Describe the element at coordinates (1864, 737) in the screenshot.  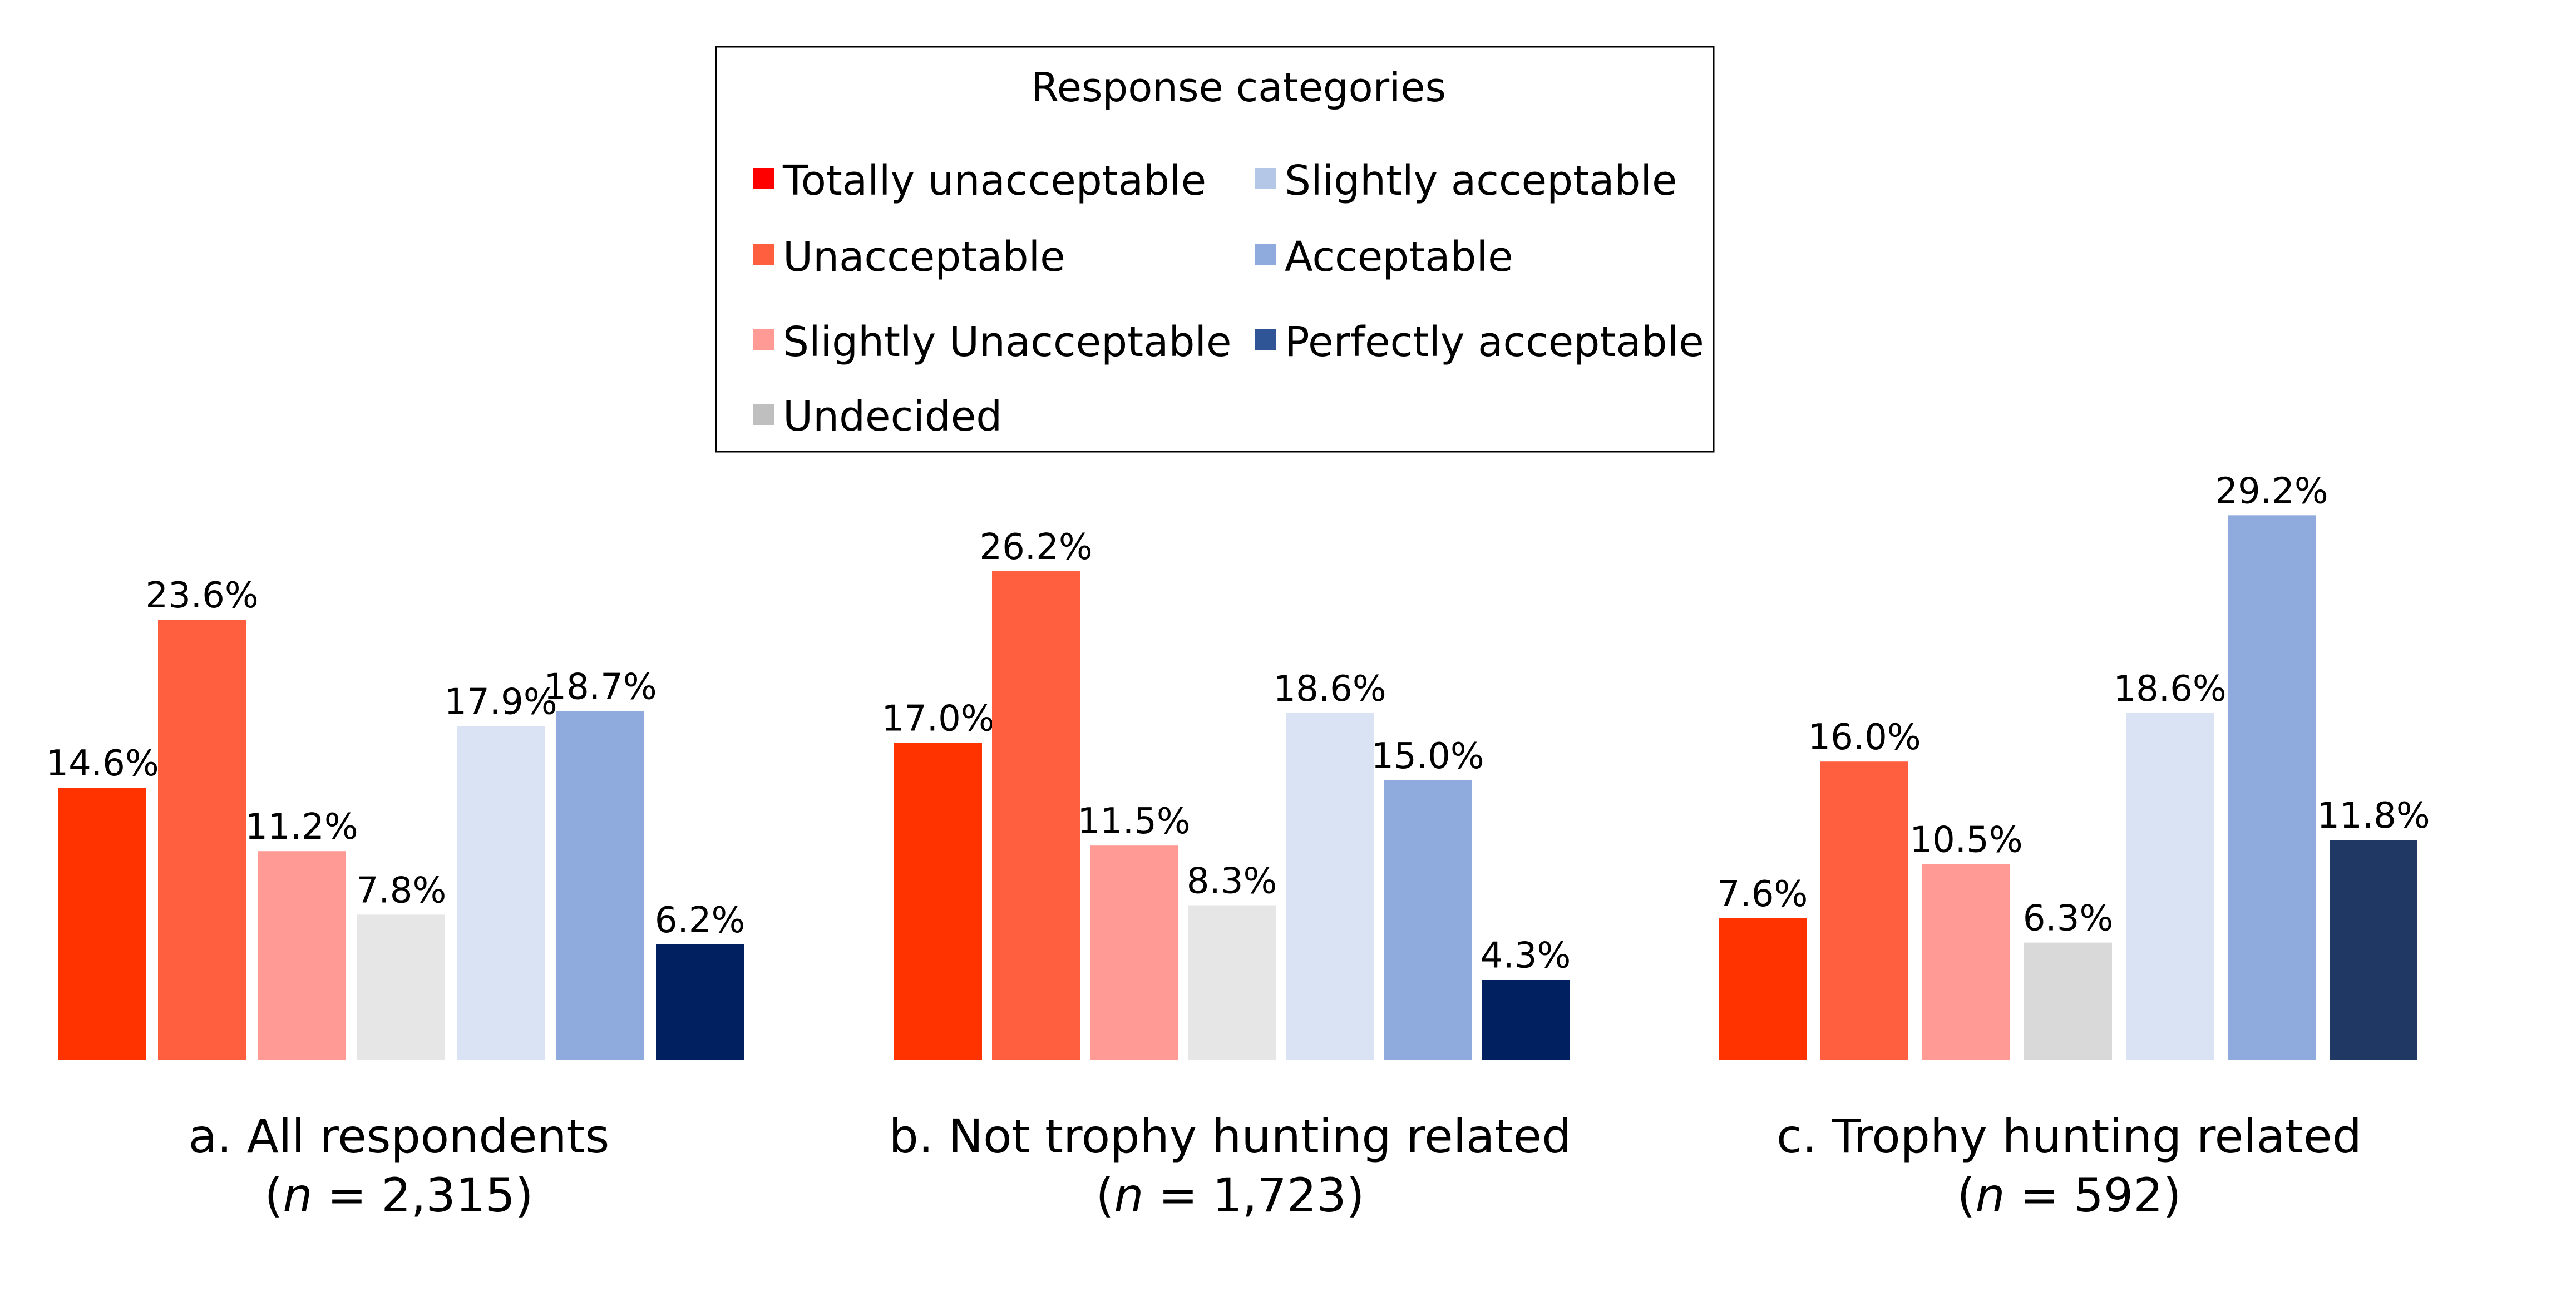
I see `data-label: 16.0%` at that location.